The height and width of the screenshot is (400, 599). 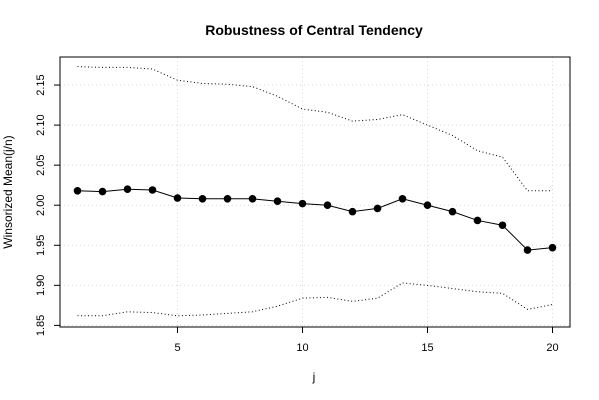 I want to click on x-tick-label: 20, so click(x=552, y=348).